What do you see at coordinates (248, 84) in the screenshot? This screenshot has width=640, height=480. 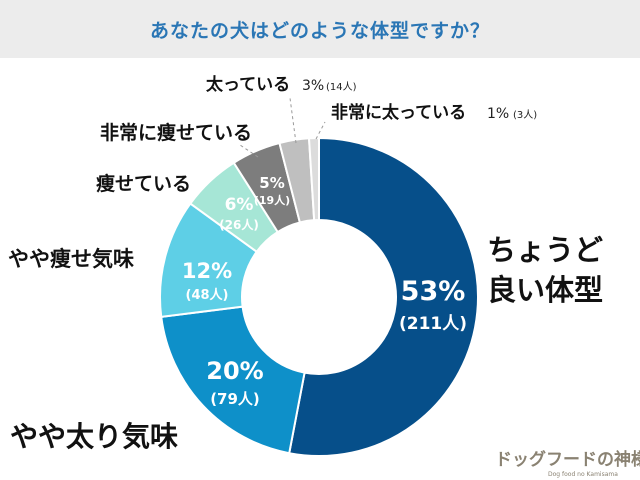 I see `category-label: 太っている` at bounding box center [248, 84].